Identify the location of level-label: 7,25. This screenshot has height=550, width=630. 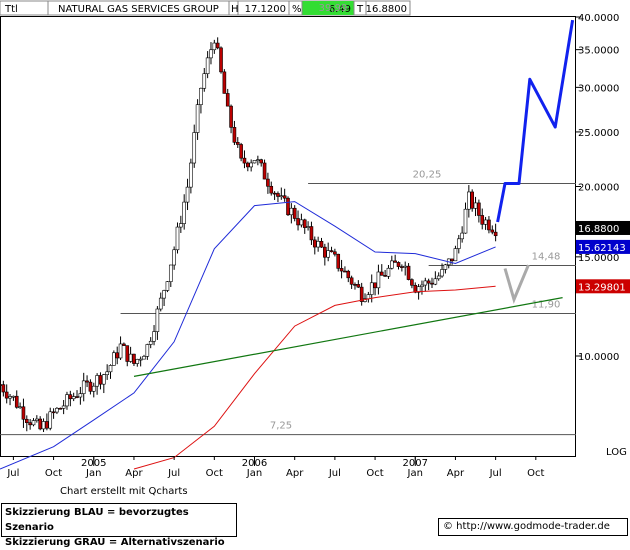
(281, 426).